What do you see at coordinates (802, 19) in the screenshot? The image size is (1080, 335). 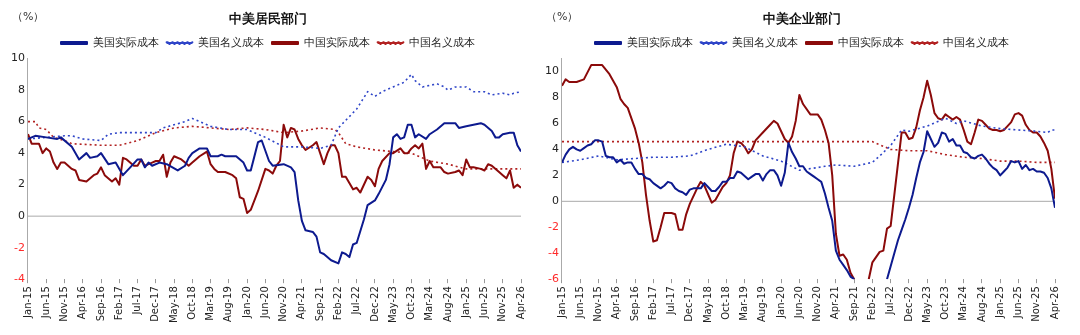 I see `chart-title: 中美企业部门` at bounding box center [802, 19].